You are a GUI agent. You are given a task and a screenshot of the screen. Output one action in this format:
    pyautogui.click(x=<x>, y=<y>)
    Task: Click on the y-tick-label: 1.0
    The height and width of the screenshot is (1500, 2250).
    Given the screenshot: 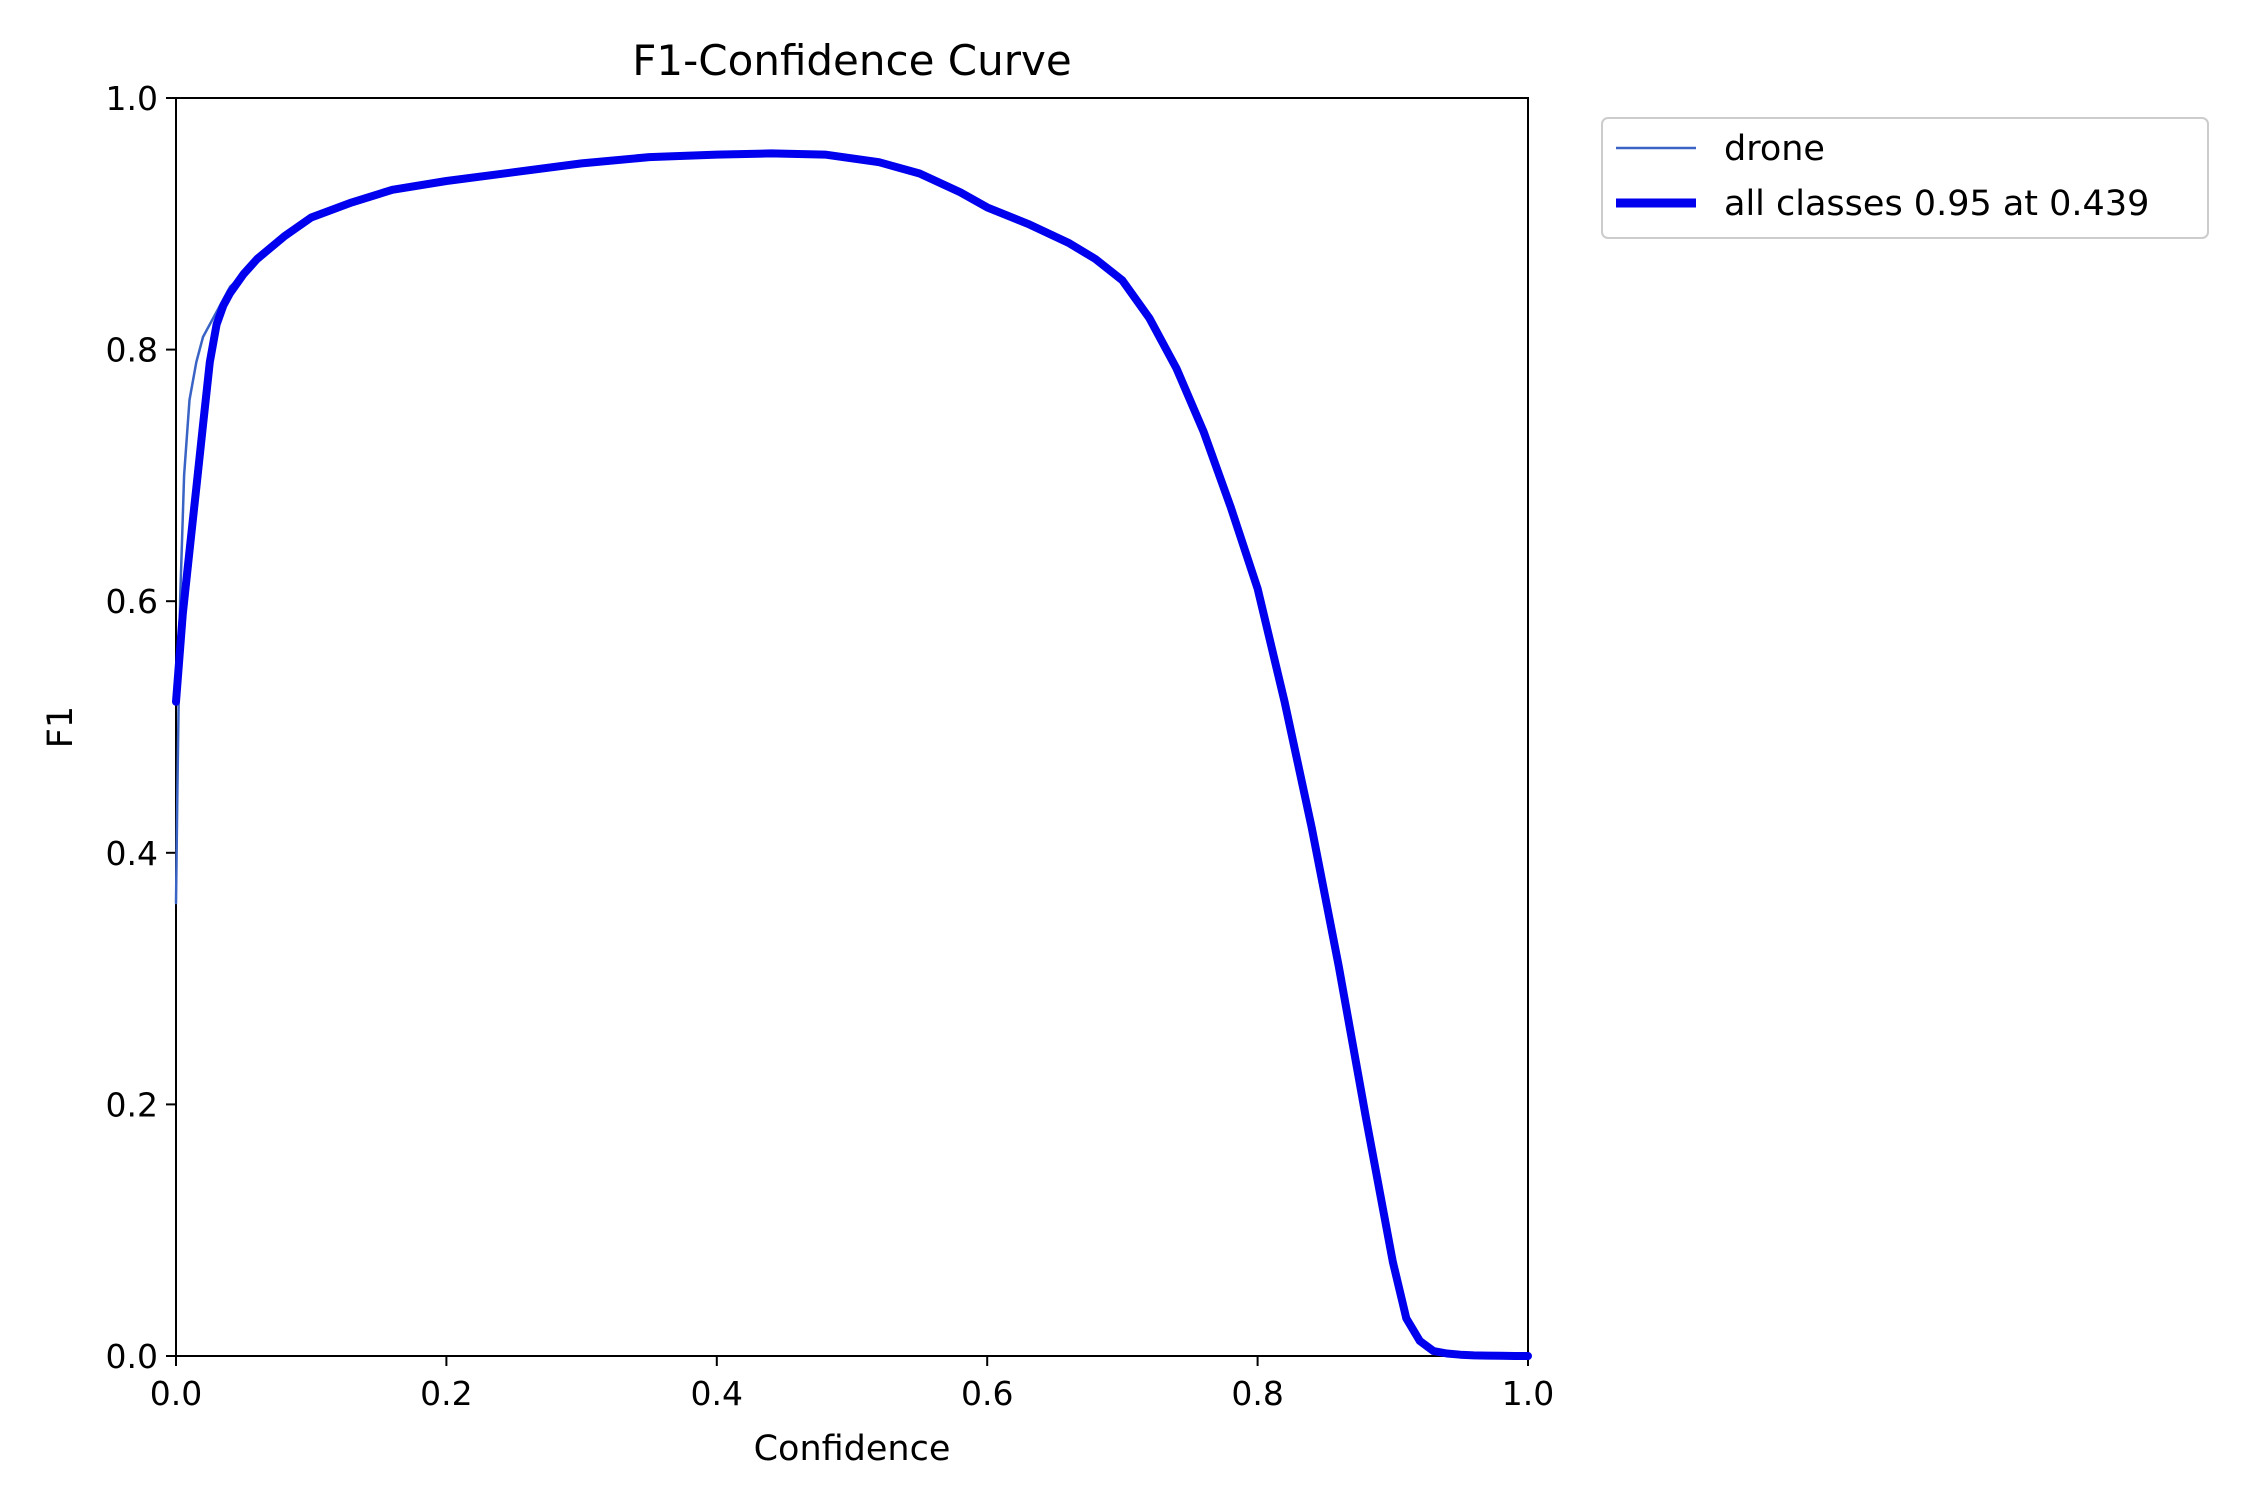 What is the action you would take?
    pyautogui.click(x=132, y=98)
    